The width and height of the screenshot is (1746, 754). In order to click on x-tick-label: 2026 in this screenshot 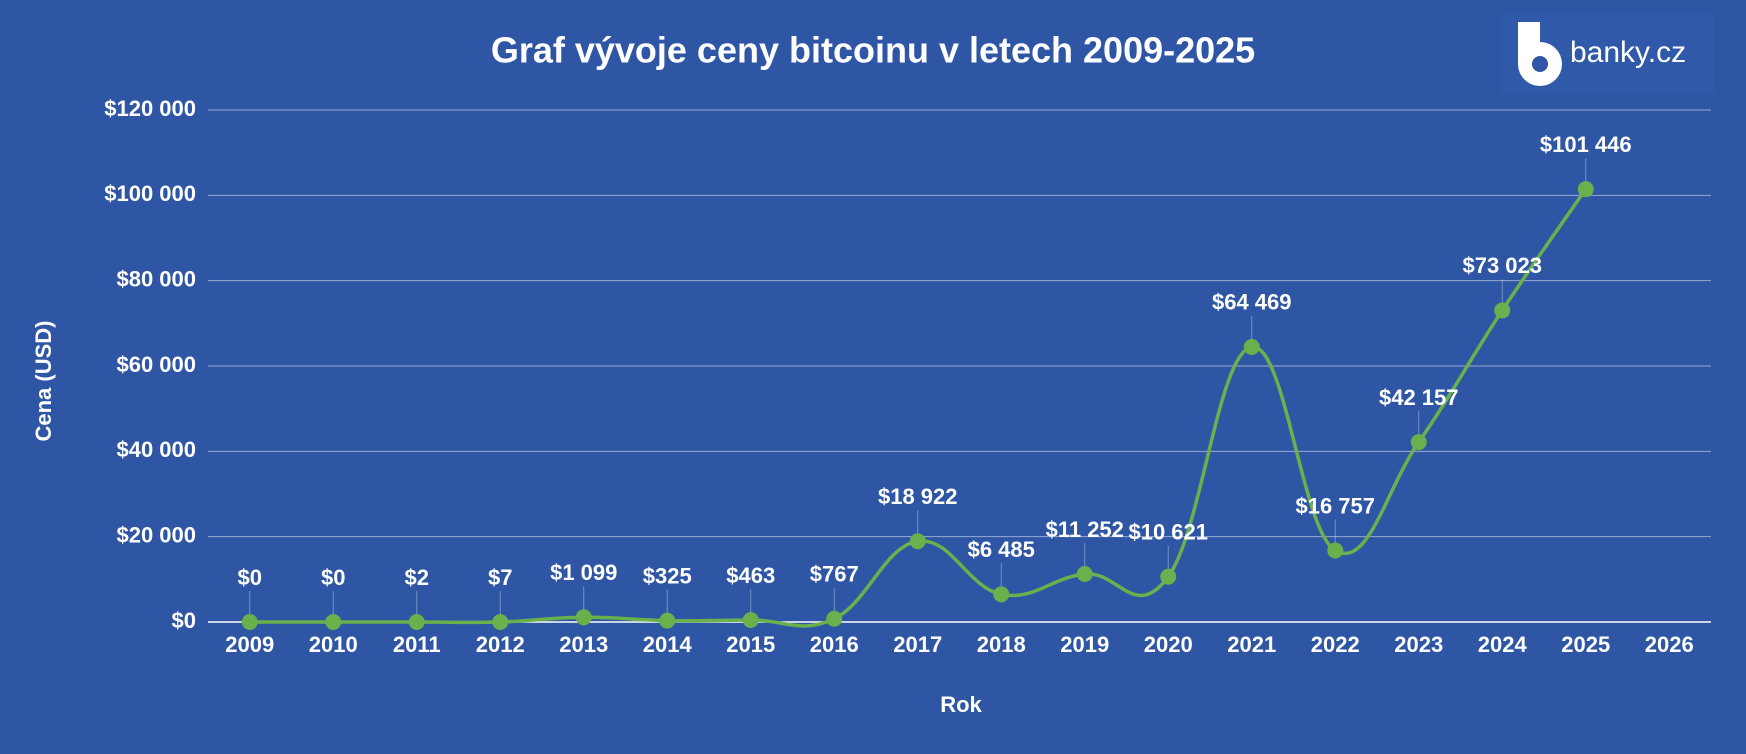, I will do `click(1669, 644)`.